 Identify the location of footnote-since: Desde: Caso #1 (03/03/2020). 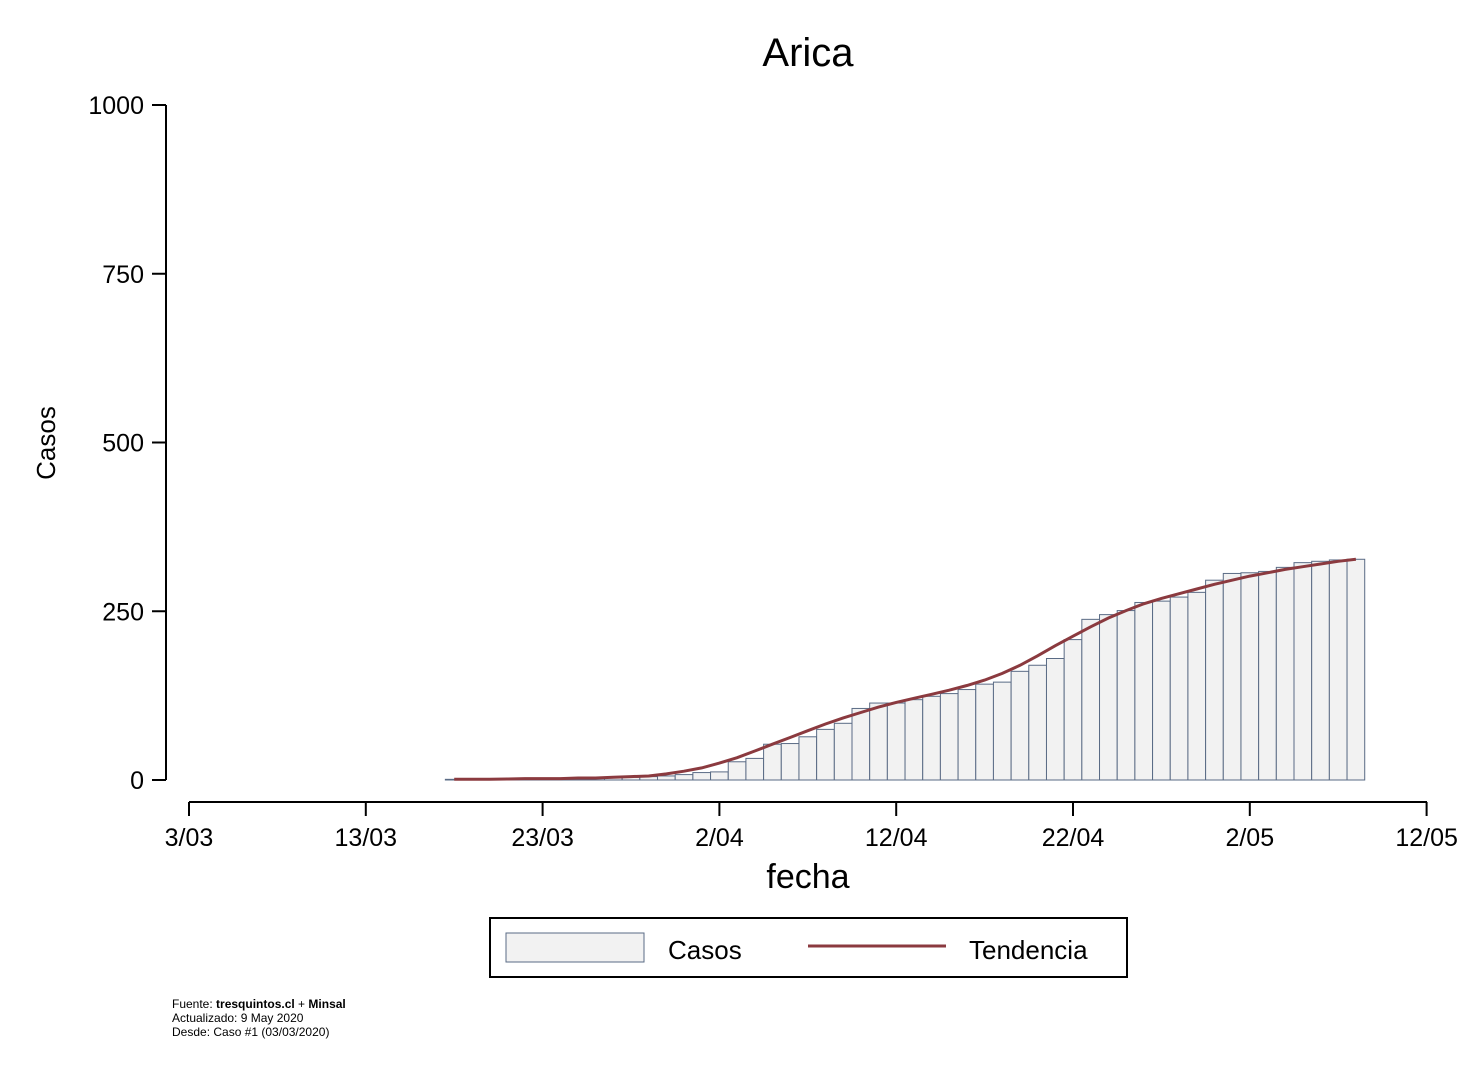
(251, 1032).